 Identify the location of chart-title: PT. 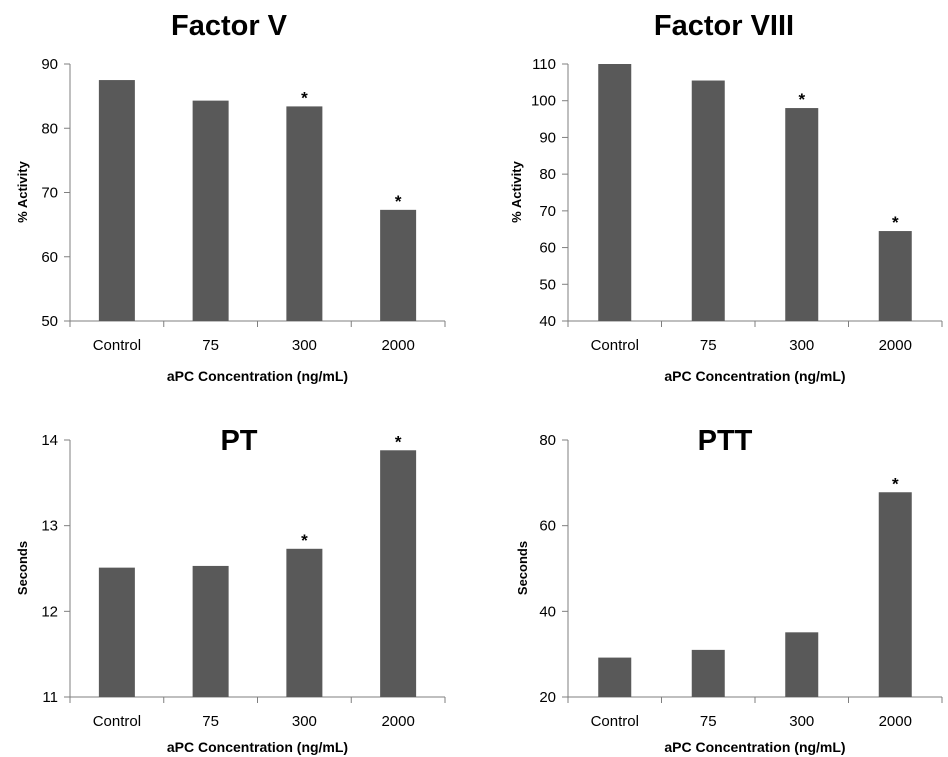
(238, 441).